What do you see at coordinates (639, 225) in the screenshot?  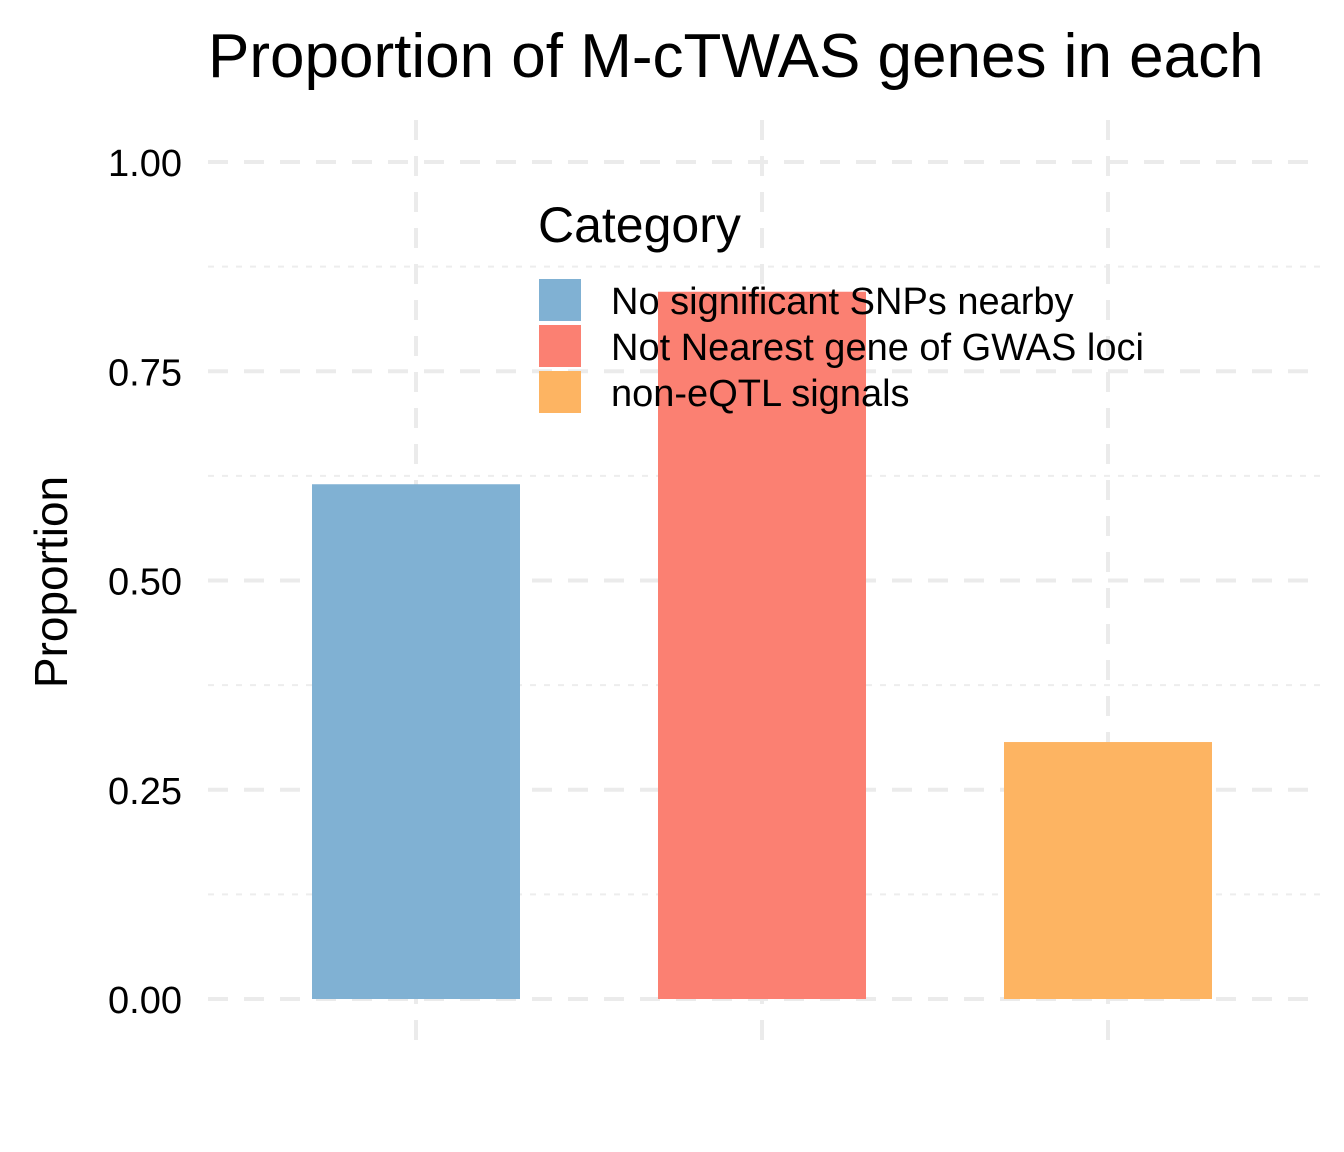 I see `legend-title: Category` at bounding box center [639, 225].